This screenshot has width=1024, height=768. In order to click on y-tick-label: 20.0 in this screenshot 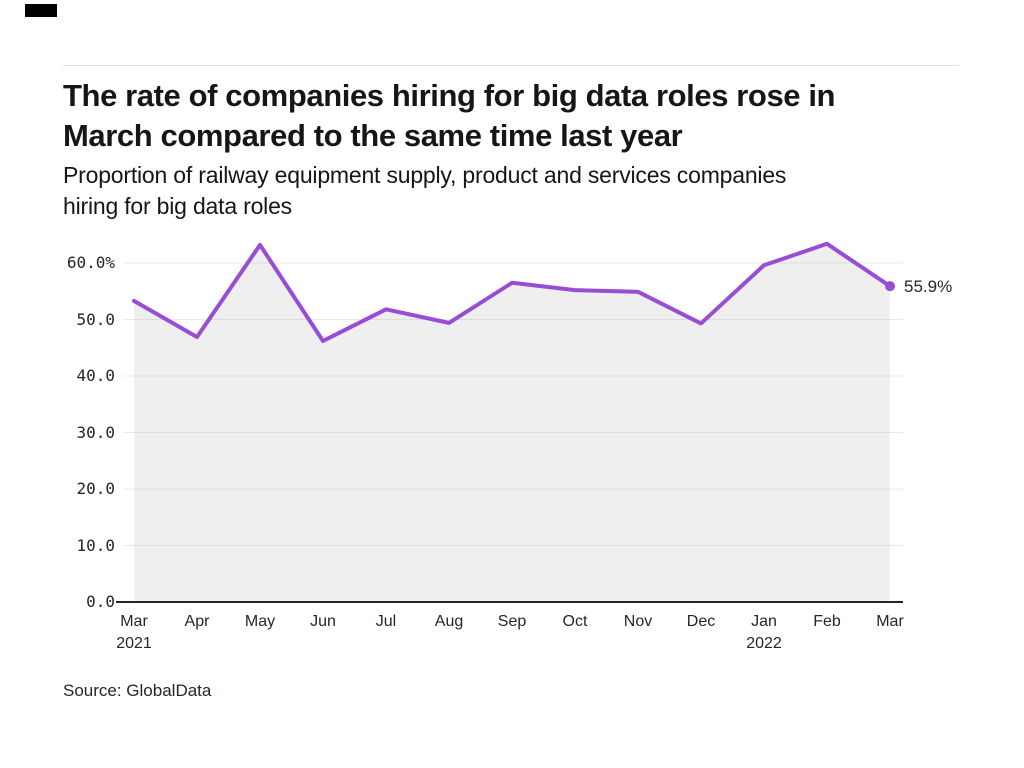, I will do `click(95, 488)`.